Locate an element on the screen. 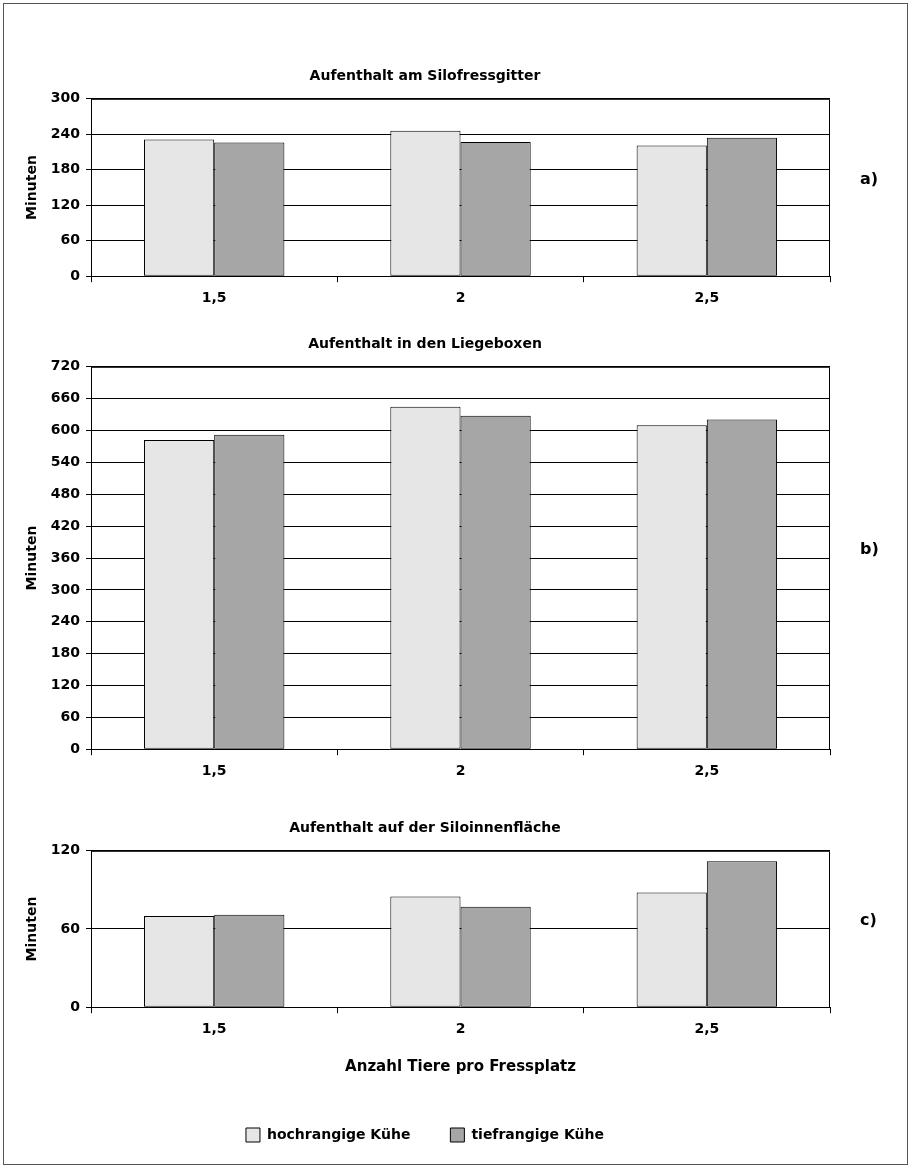 The width and height of the screenshot is (912, 1169). y-tick-label: 480 is located at coordinates (65, 492).